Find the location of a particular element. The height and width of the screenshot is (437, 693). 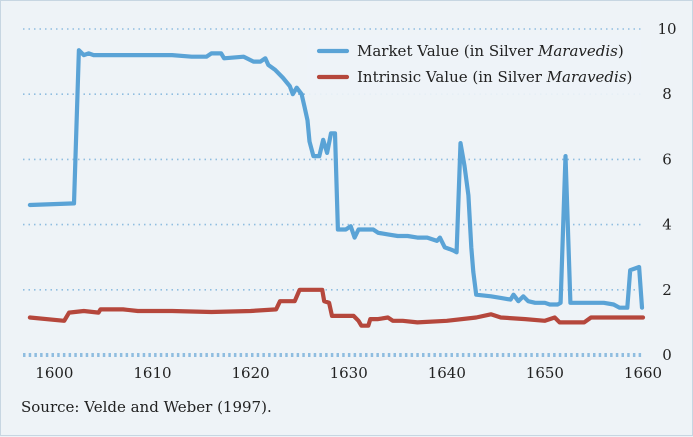

x-tick-label: 1600 is located at coordinates (54, 373).